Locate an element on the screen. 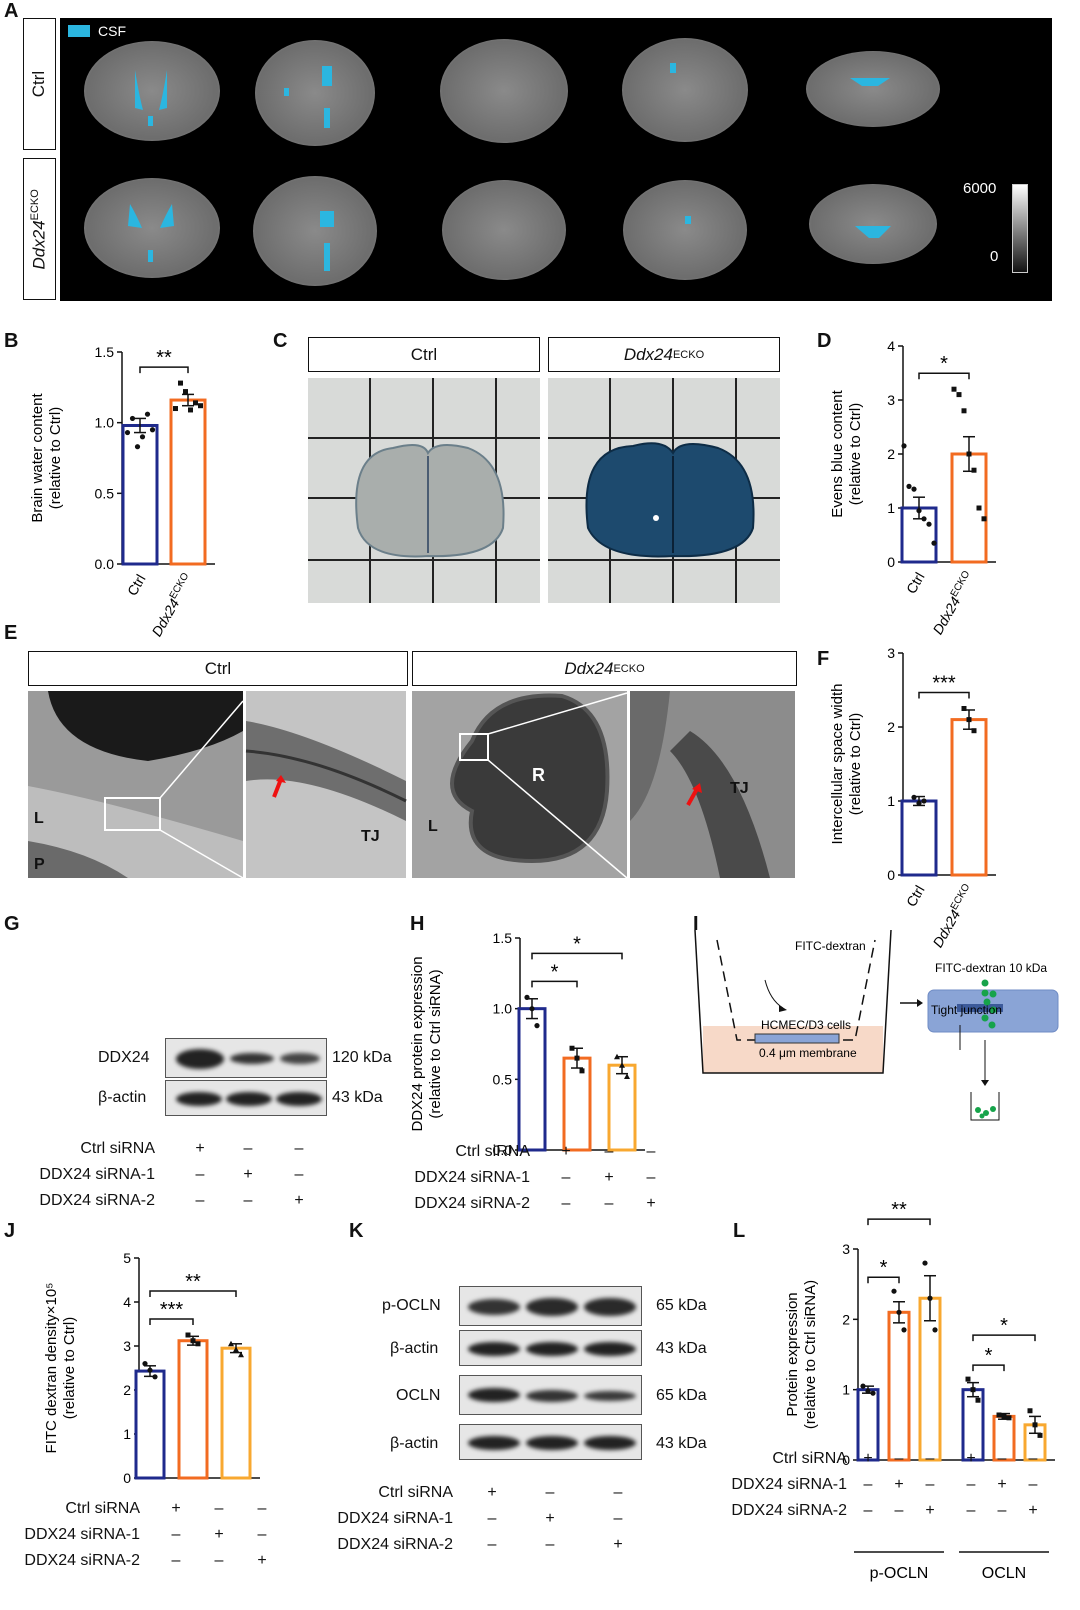 The image size is (1080, 1610). transwell-cells-label: HCMEC/D3 cells is located at coordinates (806, 1025).